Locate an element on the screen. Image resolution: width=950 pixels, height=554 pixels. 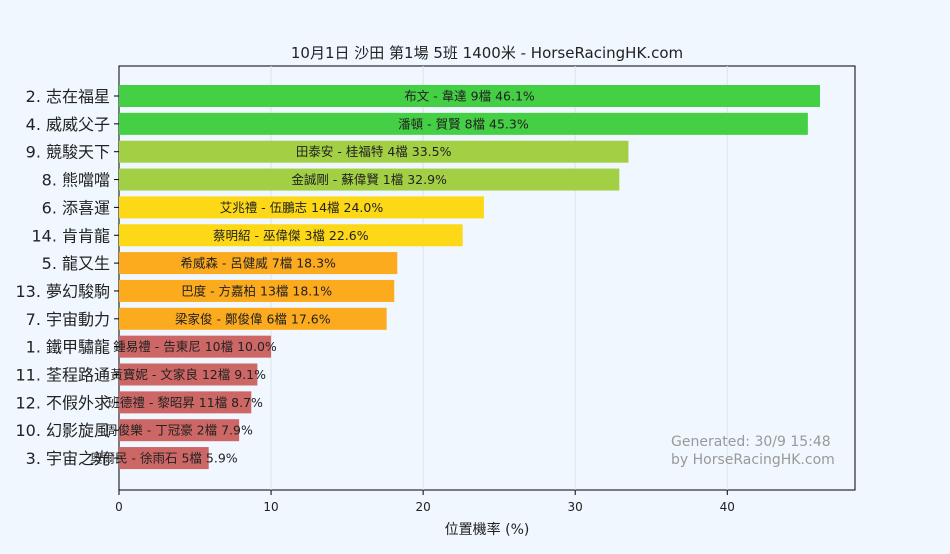
y-tick-label: 3. 宇宙之光 is located at coordinates (68, 458).